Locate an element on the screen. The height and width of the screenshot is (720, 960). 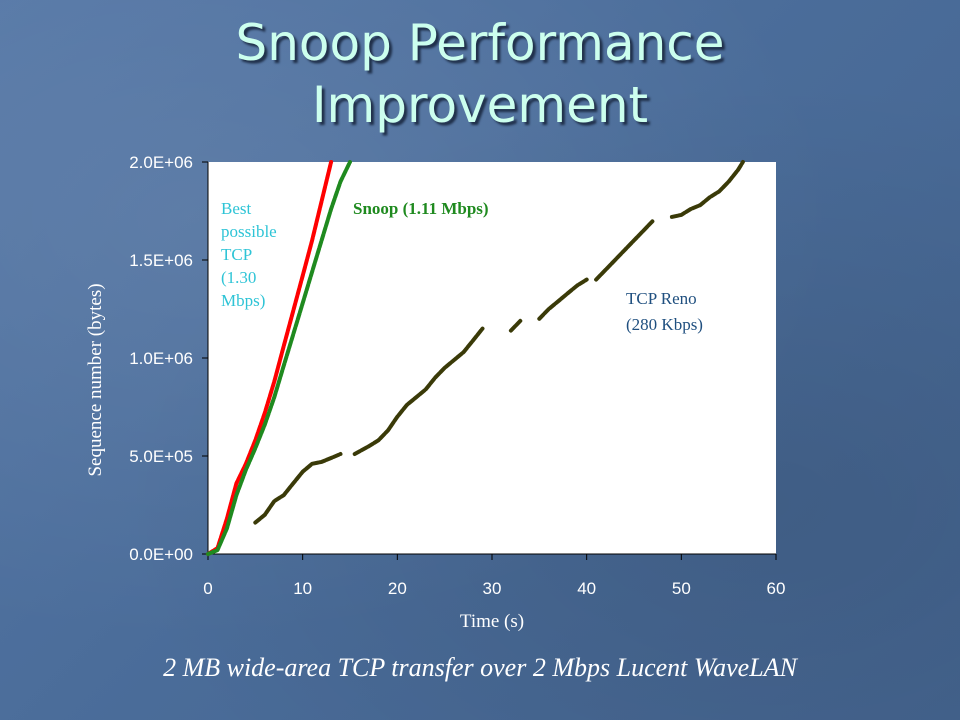
y-ticks: 0.0E+00 5.0E+05 1.0E+06 1.5E+06 2.0E+06 is located at coordinates (168, 358).